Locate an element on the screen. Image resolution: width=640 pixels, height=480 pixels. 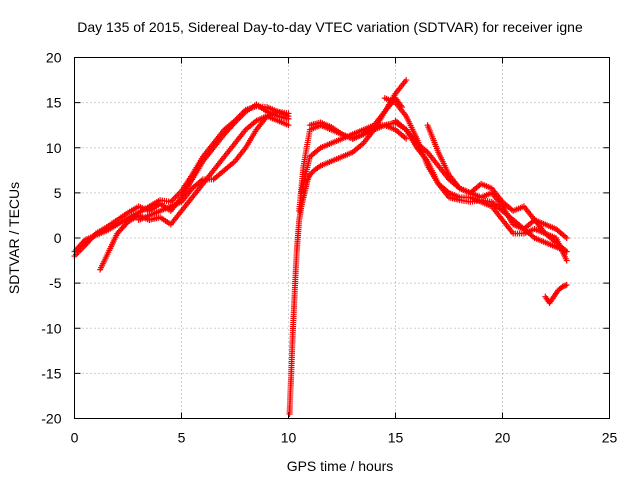
y-tick-label: 10 is located at coordinates (54, 148).